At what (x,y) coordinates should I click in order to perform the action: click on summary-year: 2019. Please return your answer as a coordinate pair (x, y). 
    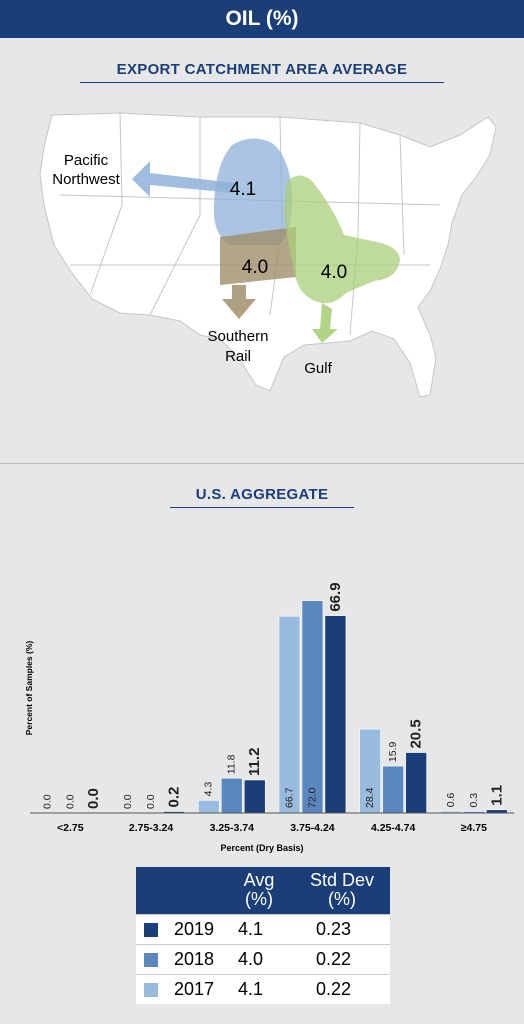
    Looking at the image, I should click on (194, 929).